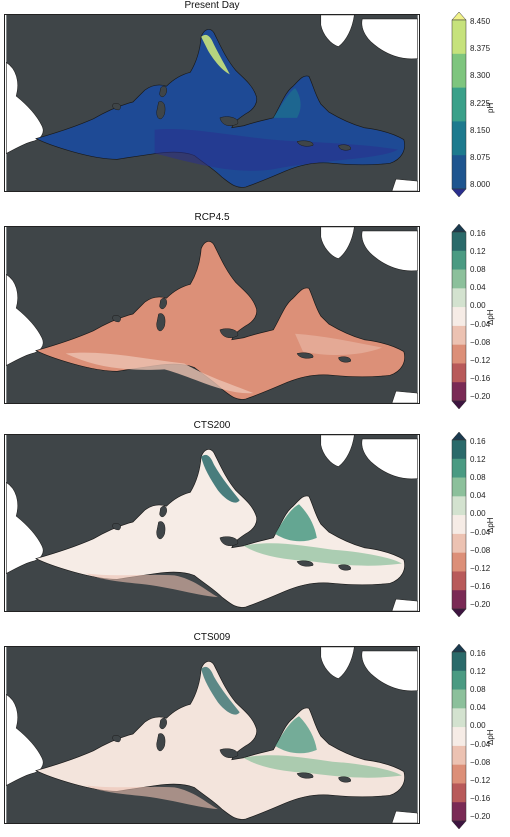  I want to click on colorbar-tick-label: 8.150, so click(480, 130).